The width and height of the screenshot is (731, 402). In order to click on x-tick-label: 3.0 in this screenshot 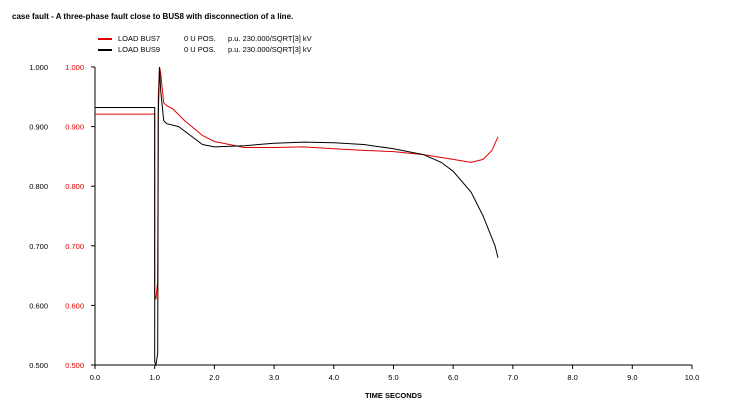, I will do `click(274, 377)`.